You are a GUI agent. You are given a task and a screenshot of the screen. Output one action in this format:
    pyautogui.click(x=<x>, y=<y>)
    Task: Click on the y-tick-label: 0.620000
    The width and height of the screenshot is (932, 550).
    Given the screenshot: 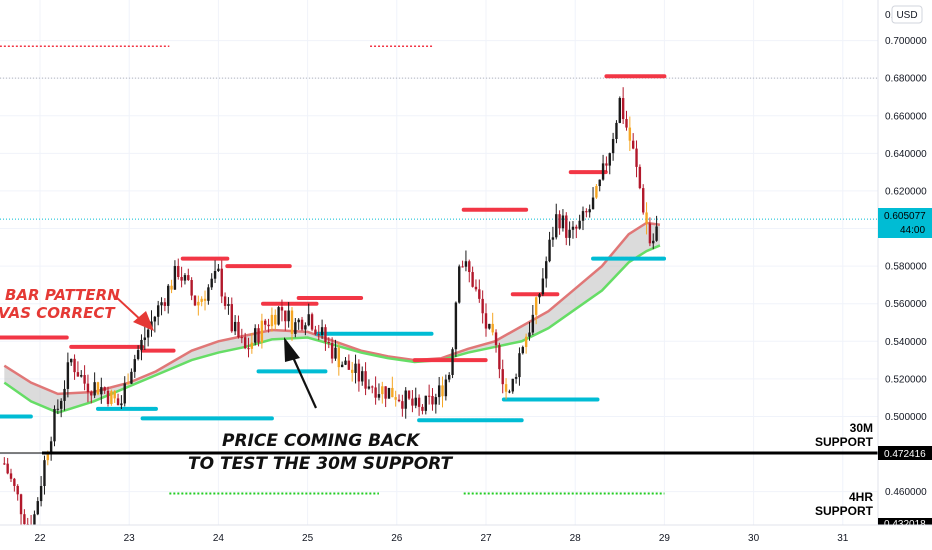 What is the action you would take?
    pyautogui.click(x=906, y=191)
    